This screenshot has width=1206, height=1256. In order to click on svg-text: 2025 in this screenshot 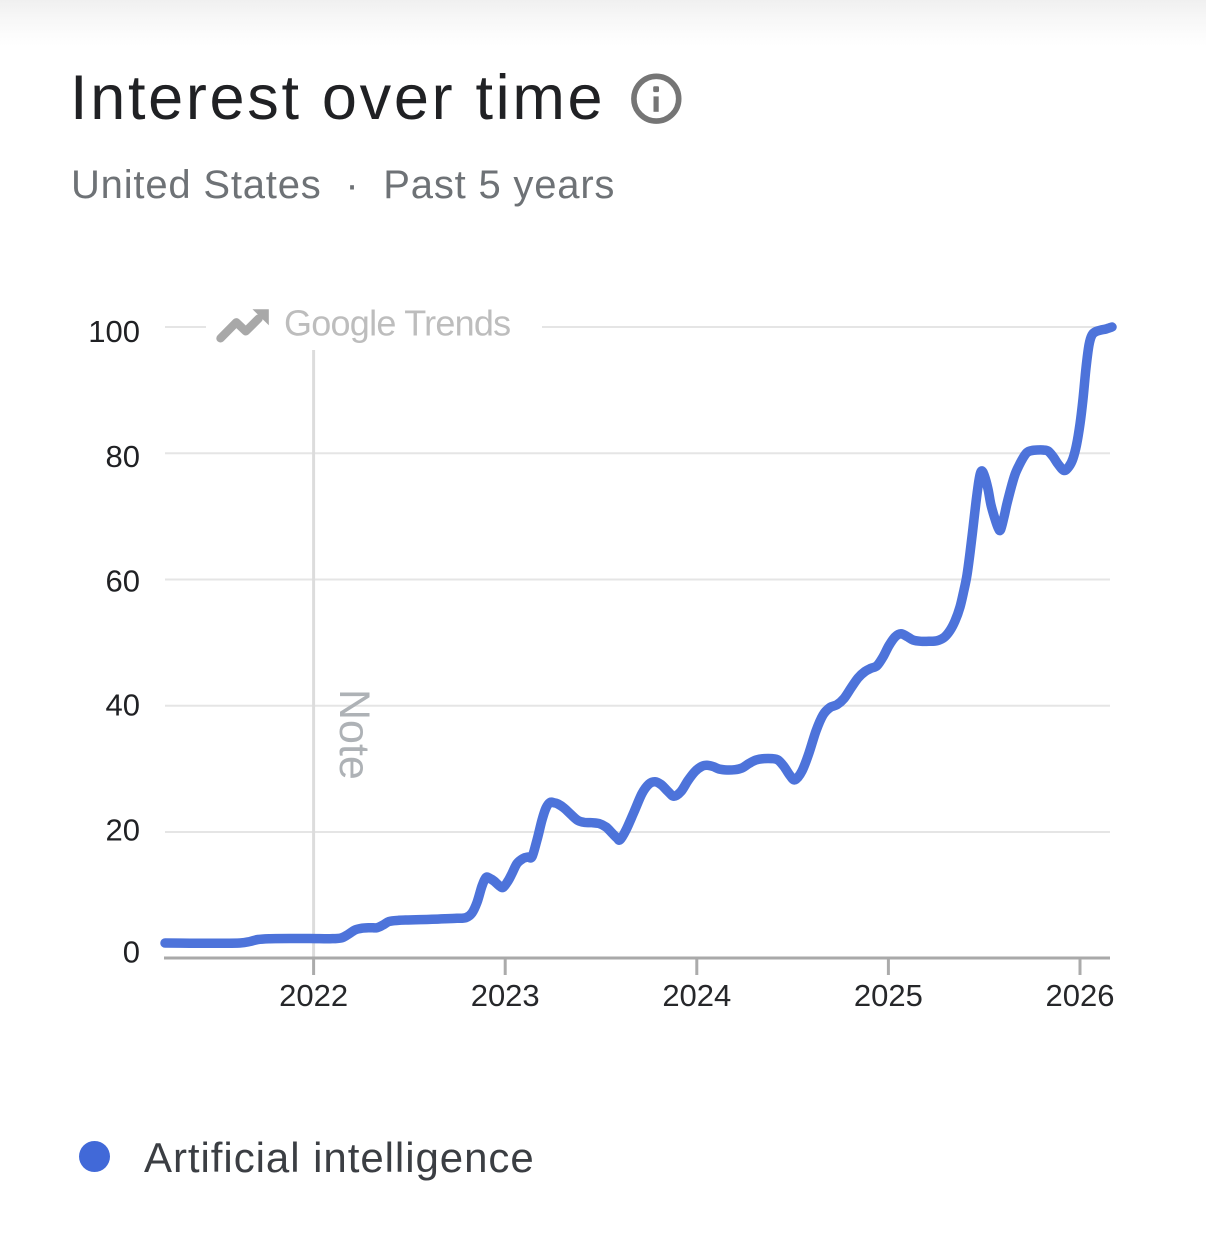, I will do `click(888, 995)`.